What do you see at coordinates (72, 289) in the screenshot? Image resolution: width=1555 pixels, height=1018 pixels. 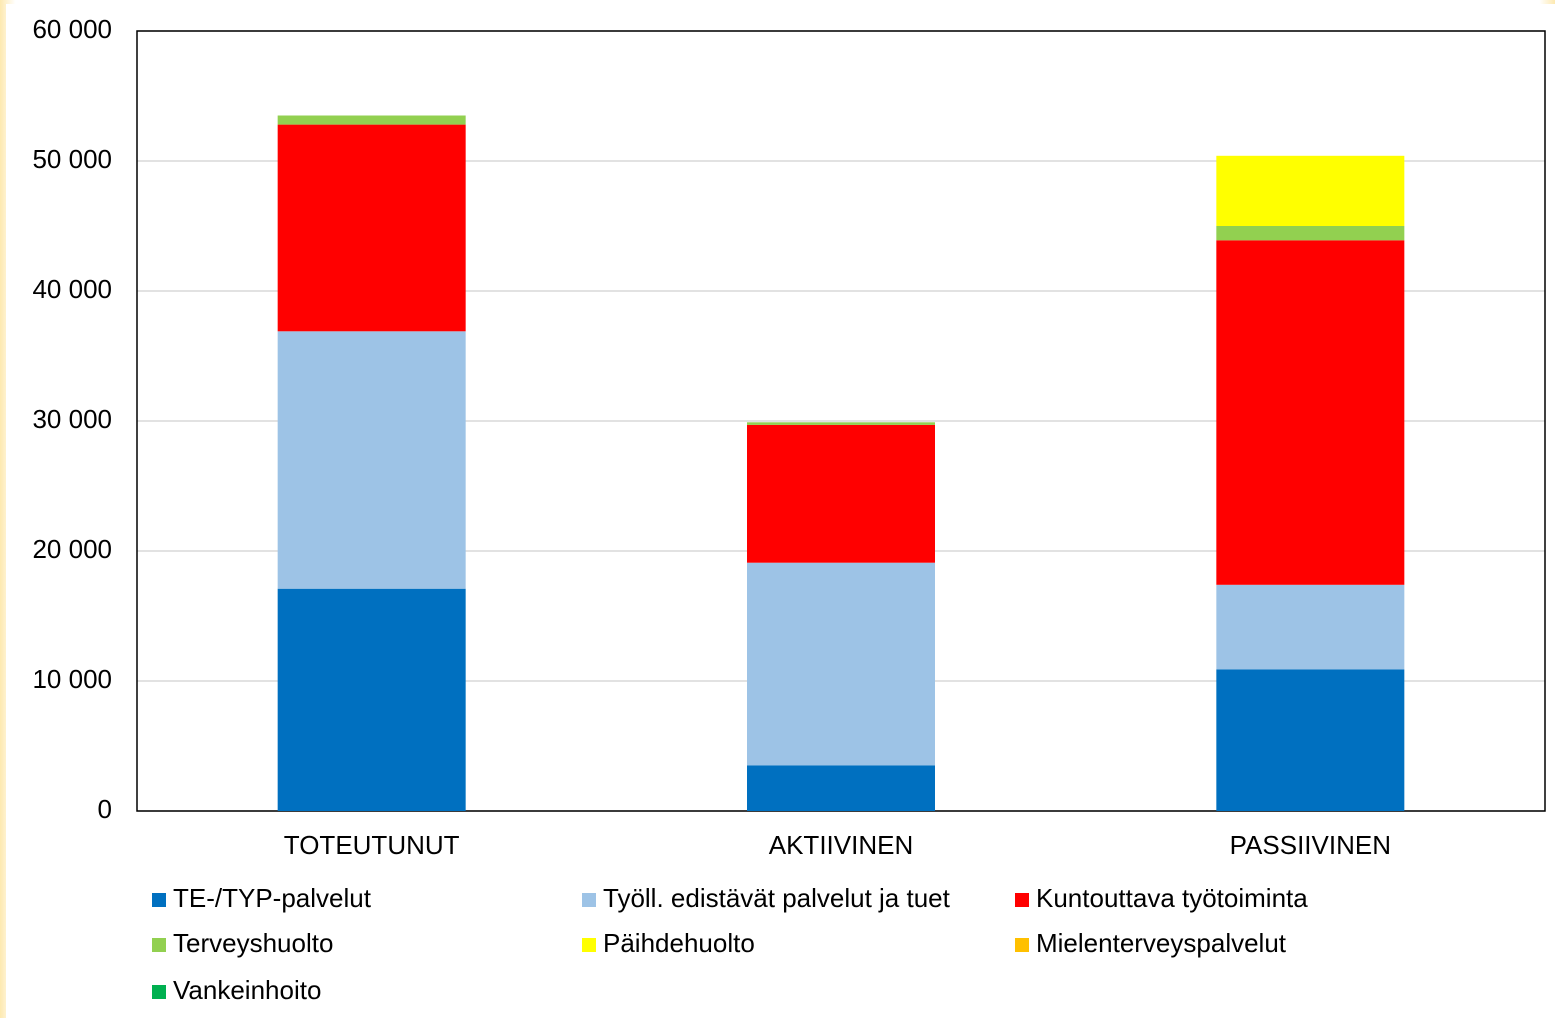 I see `y-tick-label: 40 000` at bounding box center [72, 289].